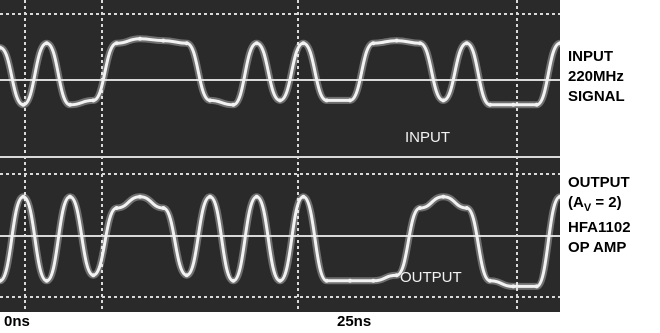  I want to click on input-frequency-label: 220MHz, so click(596, 76).